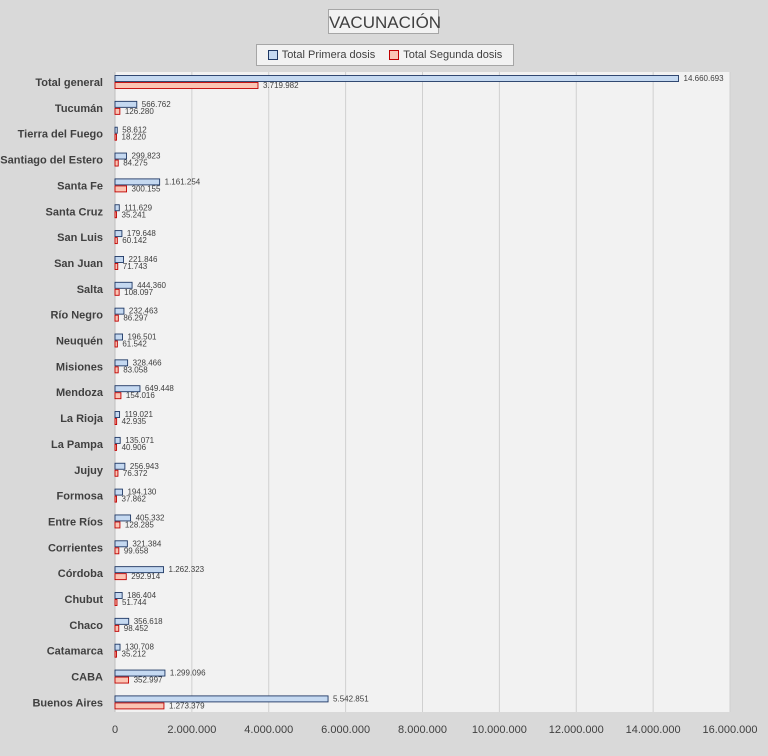  What do you see at coordinates (84, 600) in the screenshot?
I see `category-label: Chubut` at bounding box center [84, 600].